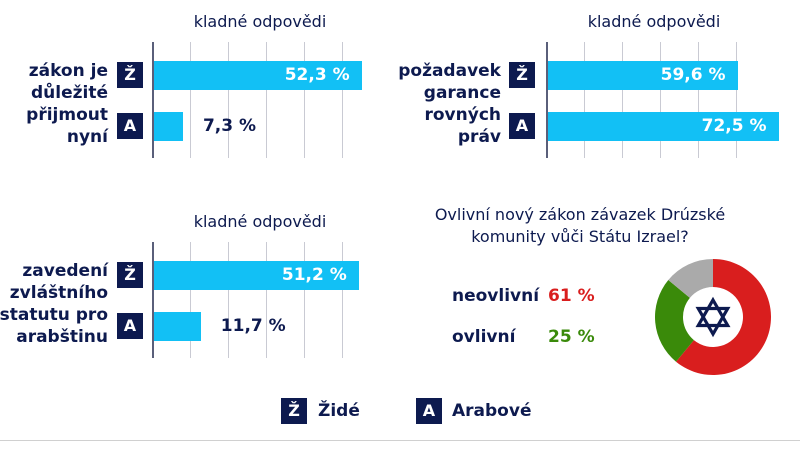 This screenshot has width=800, height=449. I want to click on category-label-line: důležité, so click(69, 93).